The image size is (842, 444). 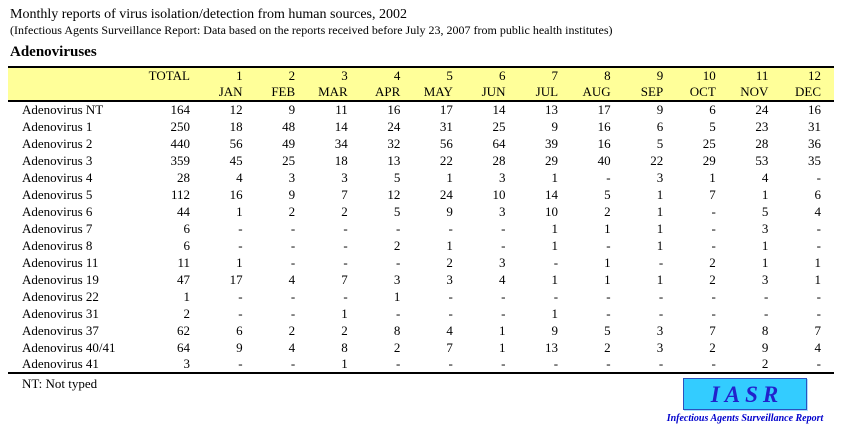 I want to click on virus-name-cell: Adenovirus NT, so click(x=63, y=109).